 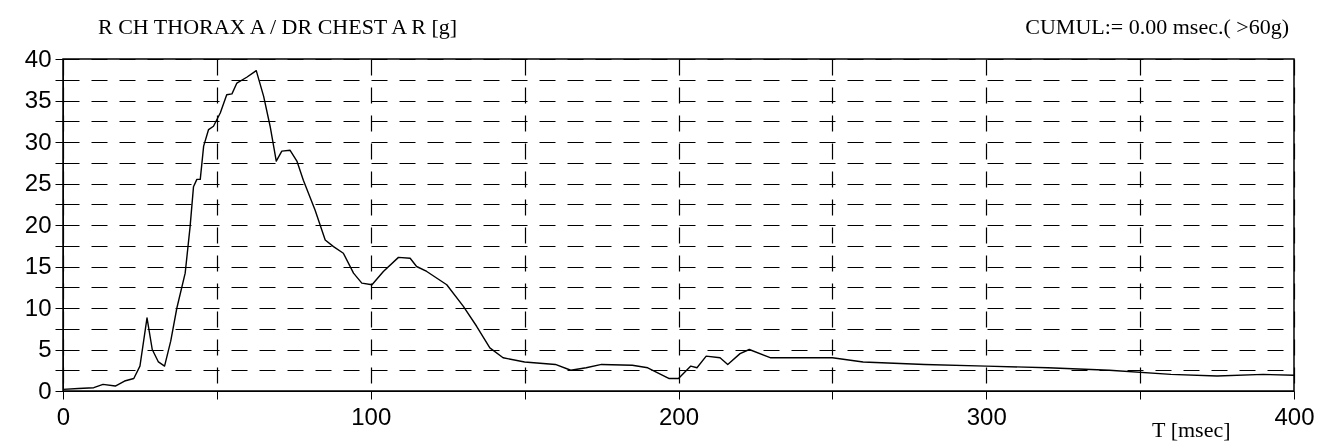 I want to click on y-tick-label: 30, so click(x=38, y=141).